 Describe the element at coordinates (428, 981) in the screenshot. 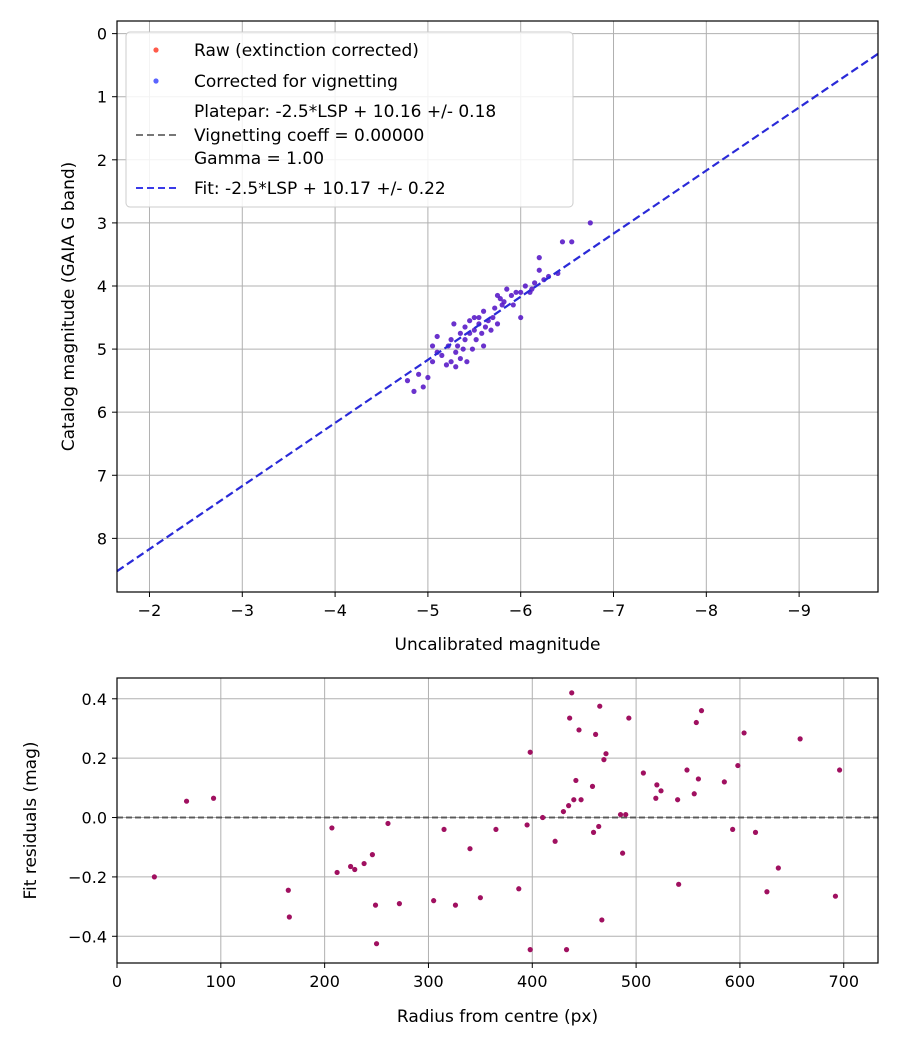

I see `x-tick-label: 300` at that location.